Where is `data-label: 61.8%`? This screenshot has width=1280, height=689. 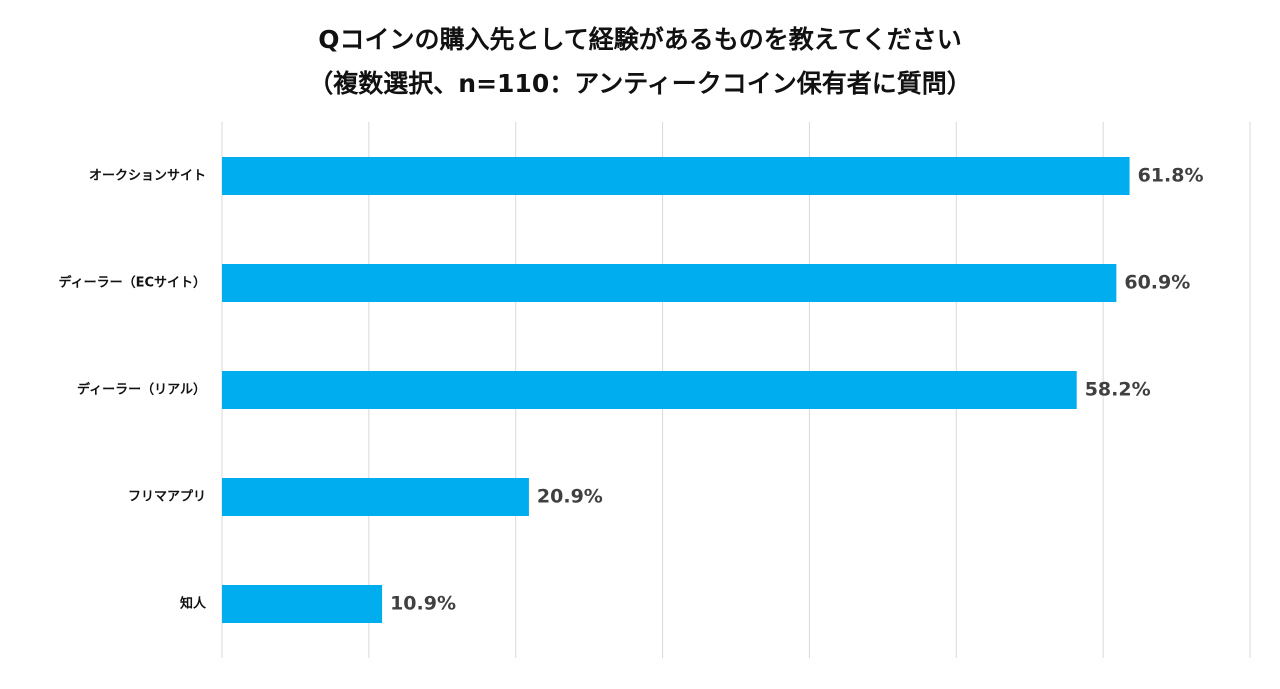
data-label: 61.8% is located at coordinates (1171, 176).